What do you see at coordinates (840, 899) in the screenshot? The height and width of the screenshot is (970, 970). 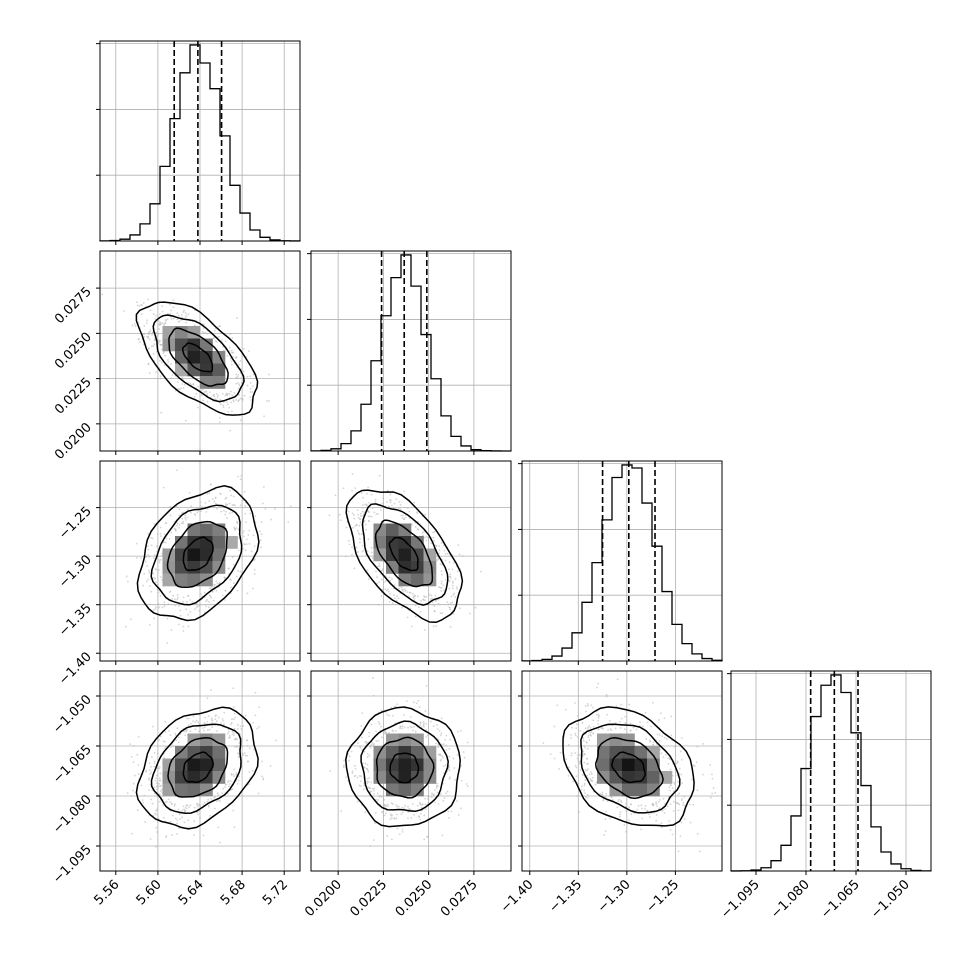 I see `x-tick-label: −1.065` at bounding box center [840, 899].